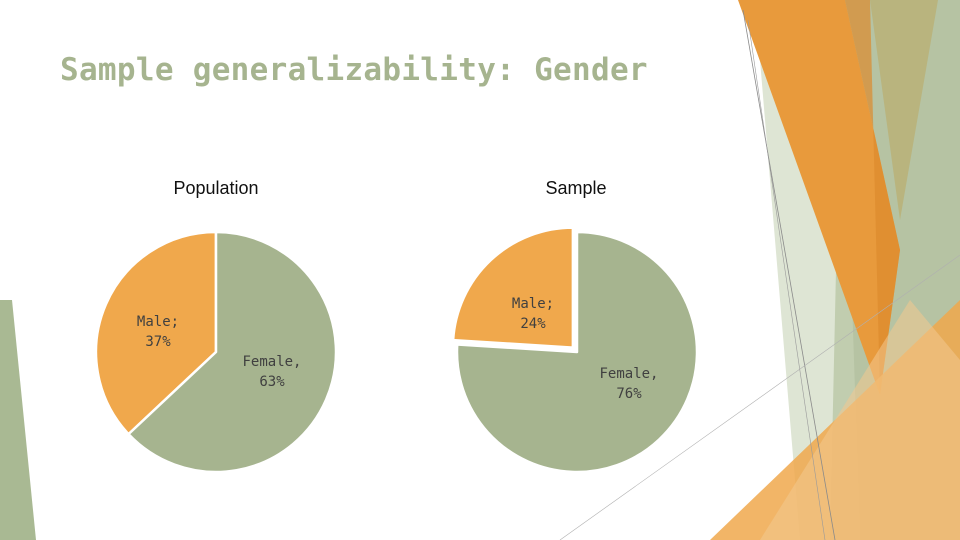  I want to click on slide-title: Sample generalizability: Gender, so click(354, 70).